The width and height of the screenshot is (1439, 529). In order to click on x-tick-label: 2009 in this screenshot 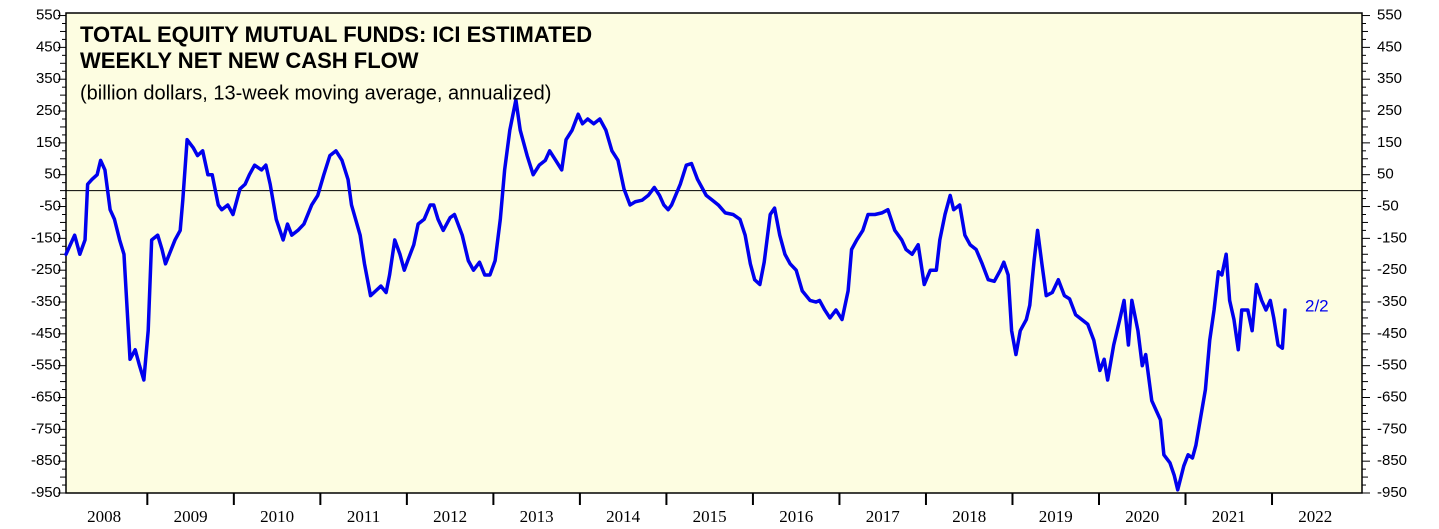, I will do `click(191, 516)`.